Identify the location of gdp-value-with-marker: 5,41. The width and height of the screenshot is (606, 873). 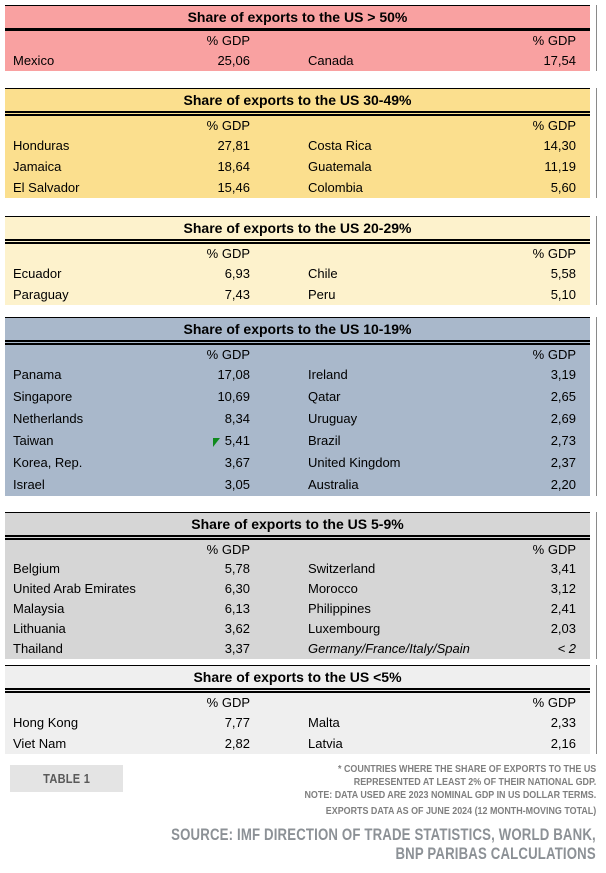
(215, 441).